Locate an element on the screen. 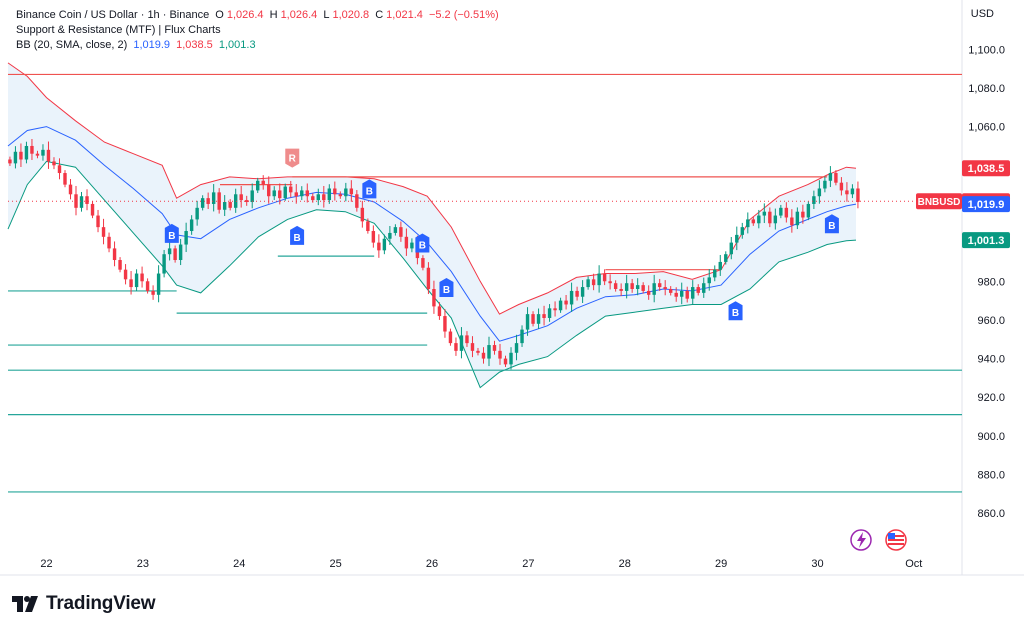 The image size is (1024, 634). y-tick-label: 1,080.0 is located at coordinates (986, 89).